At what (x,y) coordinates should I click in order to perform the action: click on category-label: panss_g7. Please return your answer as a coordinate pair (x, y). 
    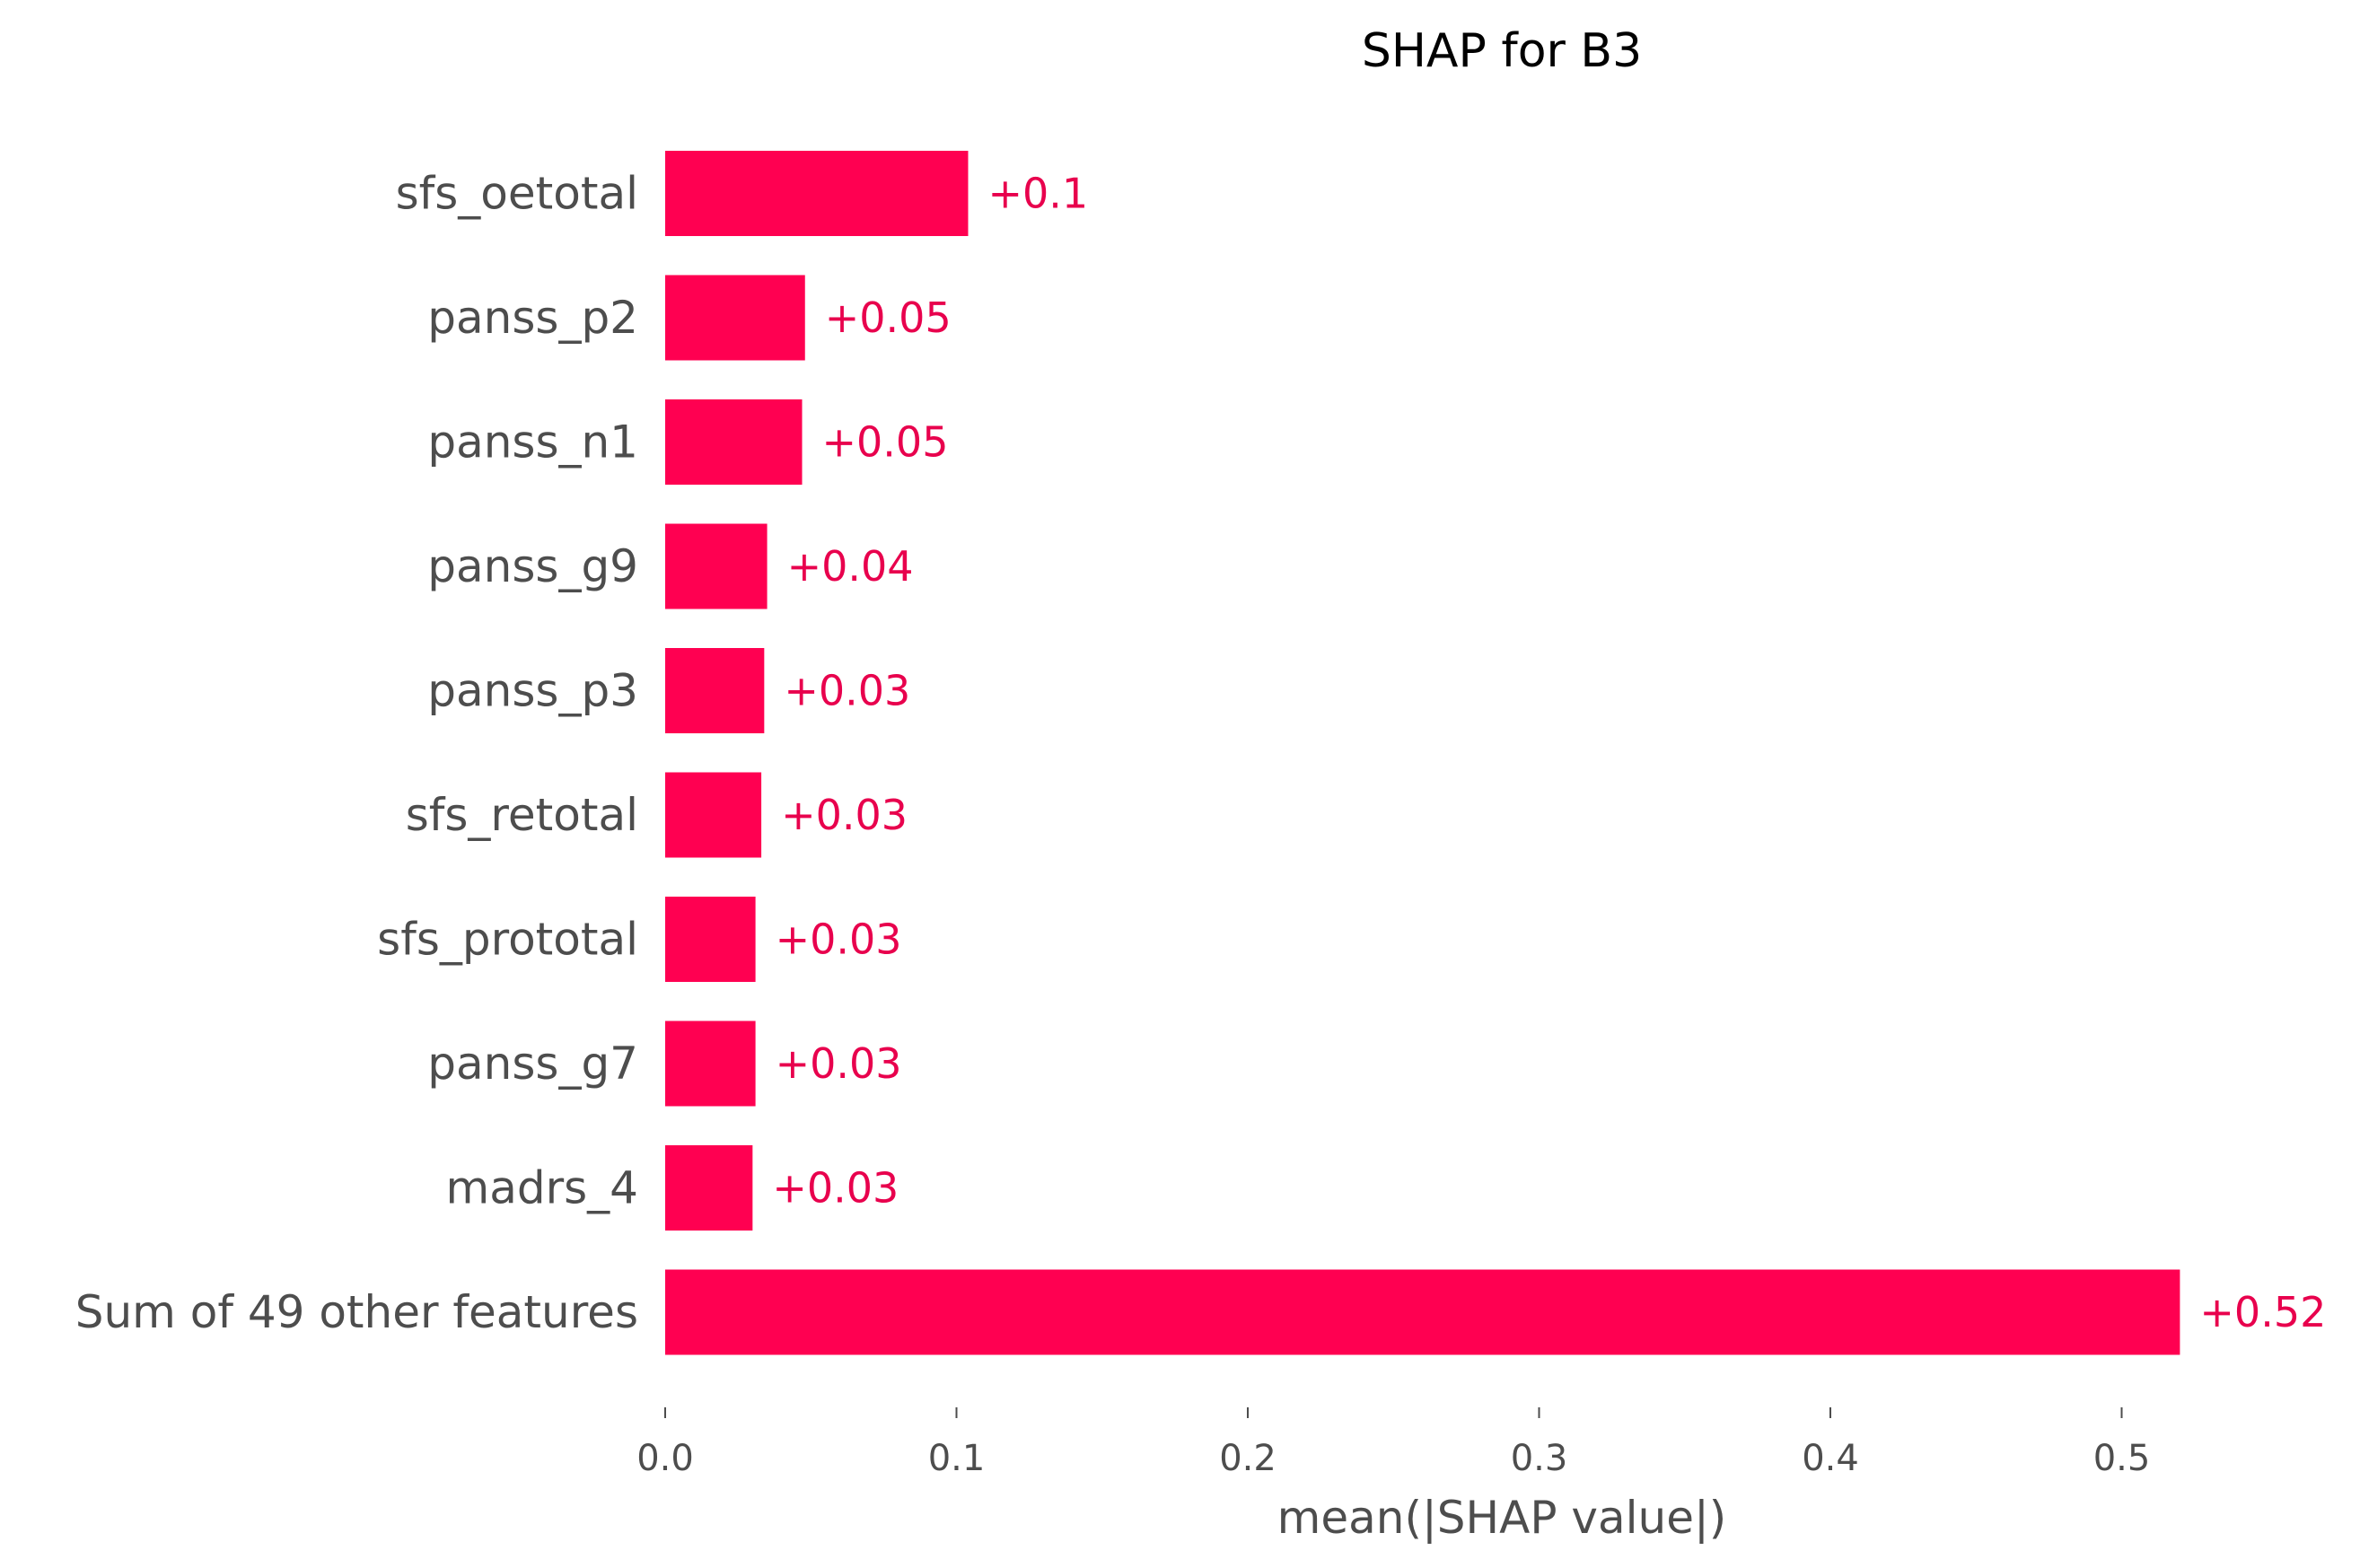
    Looking at the image, I should click on (532, 1064).